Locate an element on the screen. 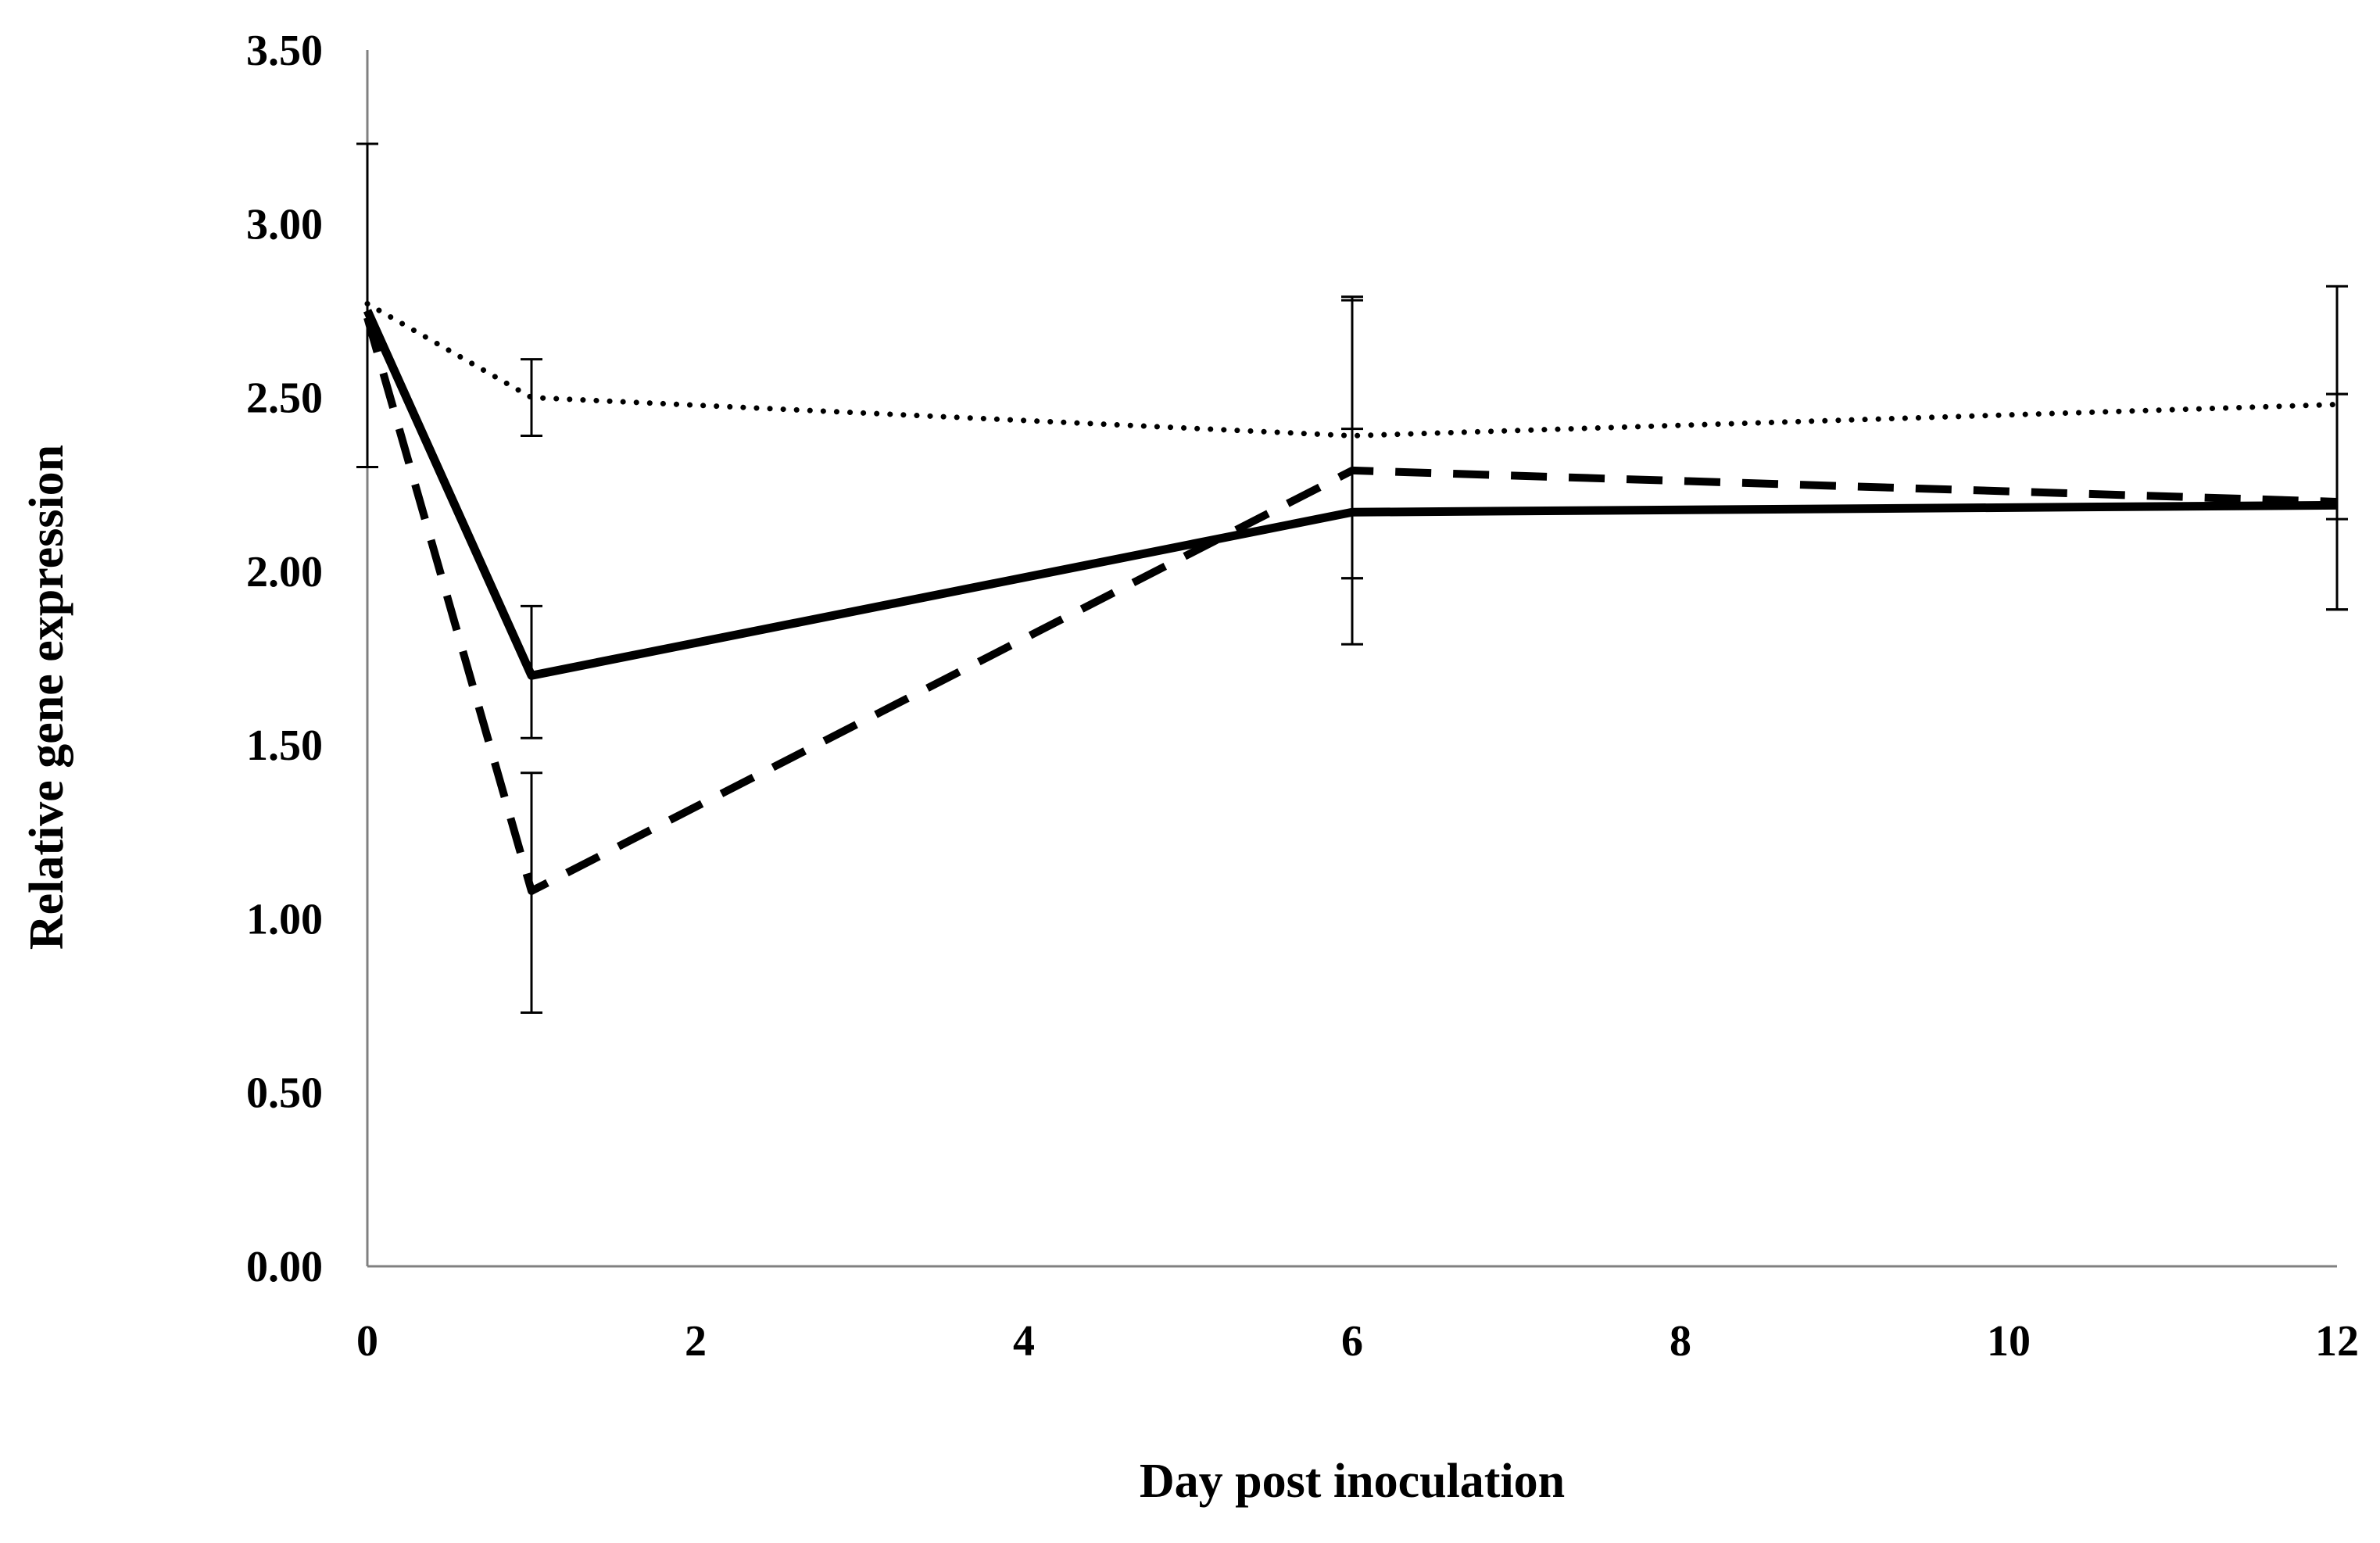  y-tick-label: 2.00 is located at coordinates (284, 572).